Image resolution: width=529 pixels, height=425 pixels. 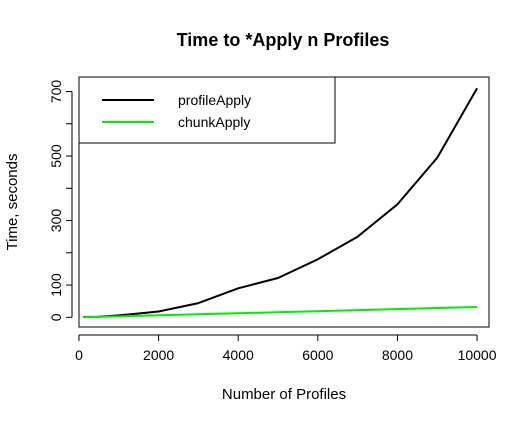 What do you see at coordinates (158, 355) in the screenshot?
I see `x-tick-label: 2000` at bounding box center [158, 355].